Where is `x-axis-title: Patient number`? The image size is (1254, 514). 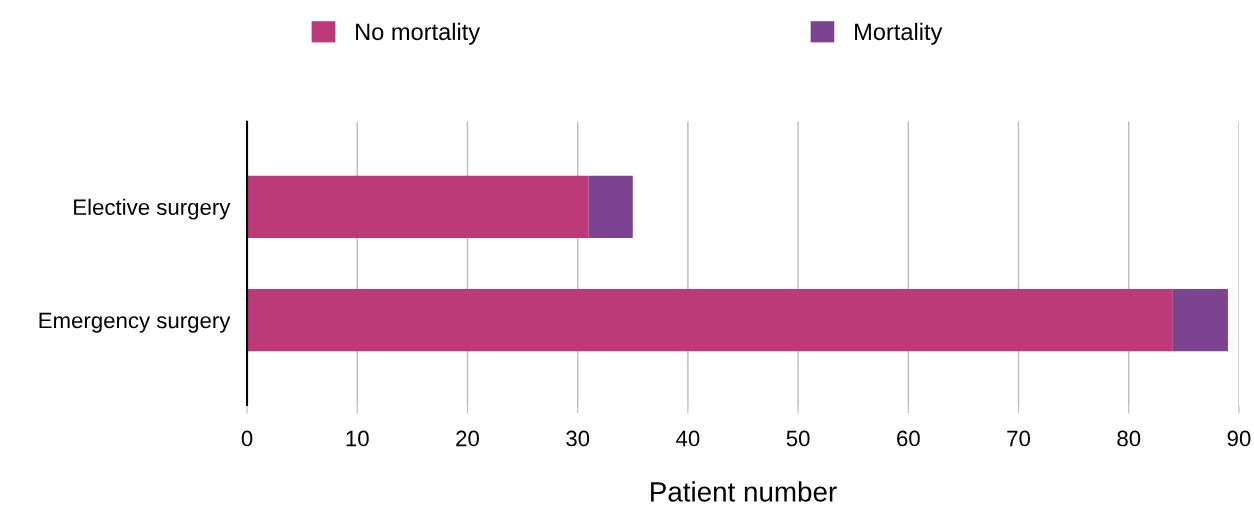 x-axis-title: Patient number is located at coordinates (744, 491).